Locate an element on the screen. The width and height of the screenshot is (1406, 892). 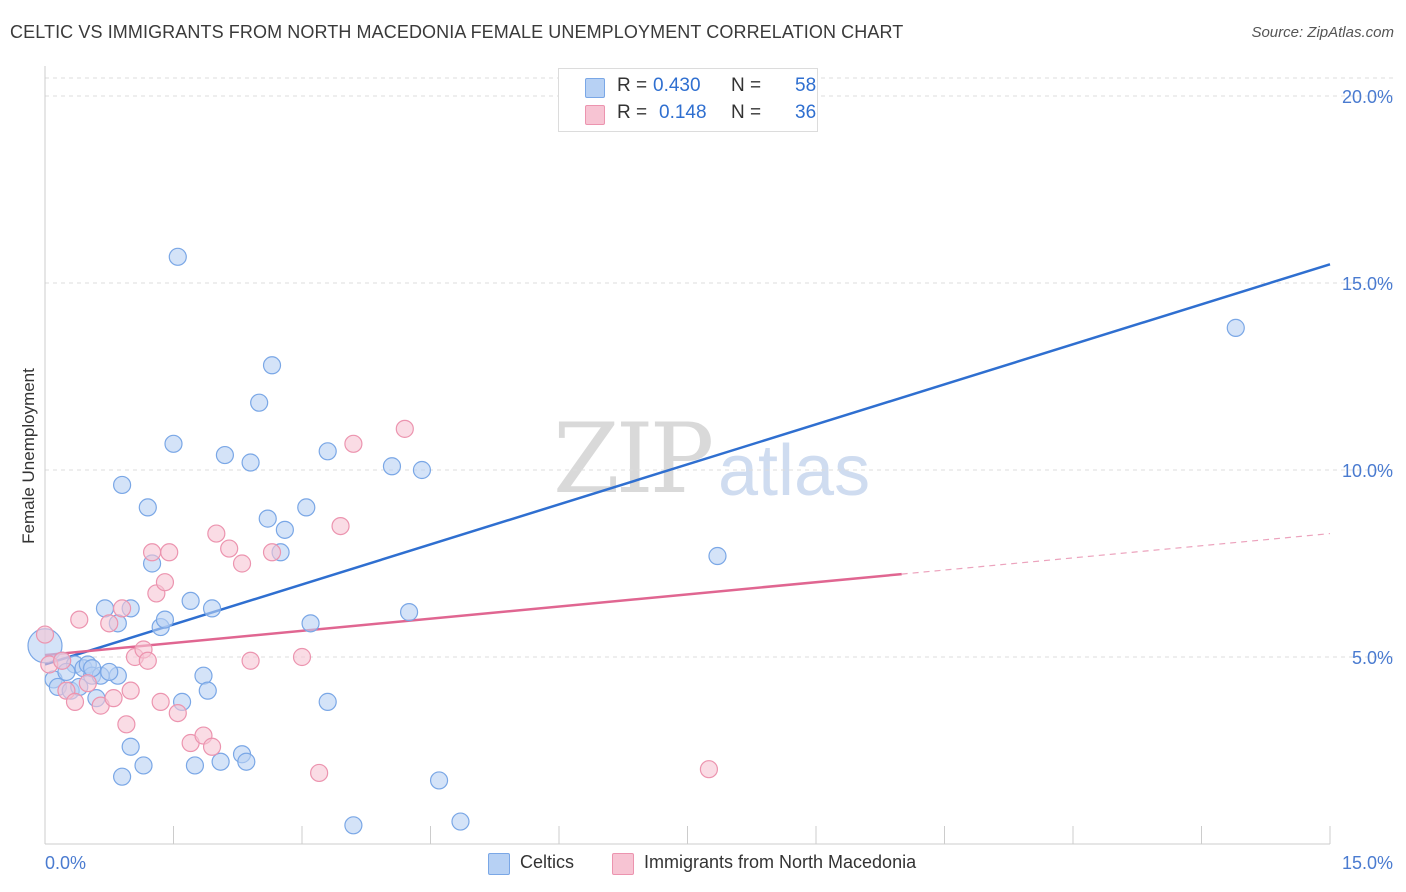
watermark-atlas: atlas is located at coordinates (794, 471).